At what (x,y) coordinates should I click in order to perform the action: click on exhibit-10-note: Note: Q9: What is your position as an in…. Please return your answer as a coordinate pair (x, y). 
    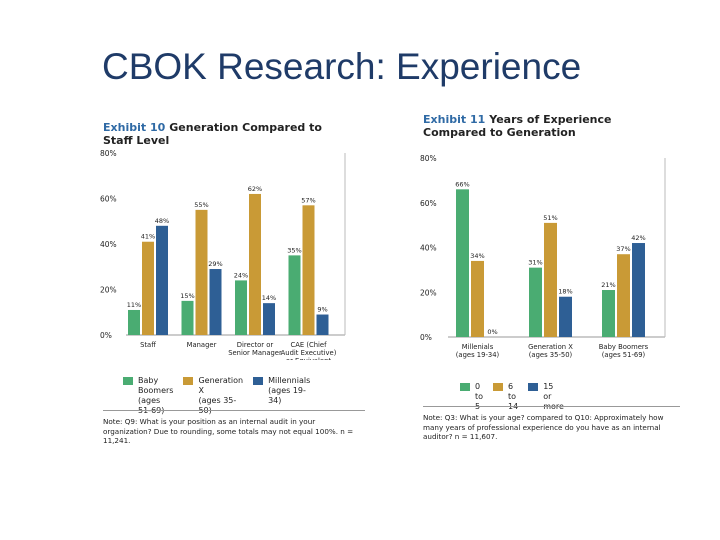
    Looking at the image, I should click on (228, 431).